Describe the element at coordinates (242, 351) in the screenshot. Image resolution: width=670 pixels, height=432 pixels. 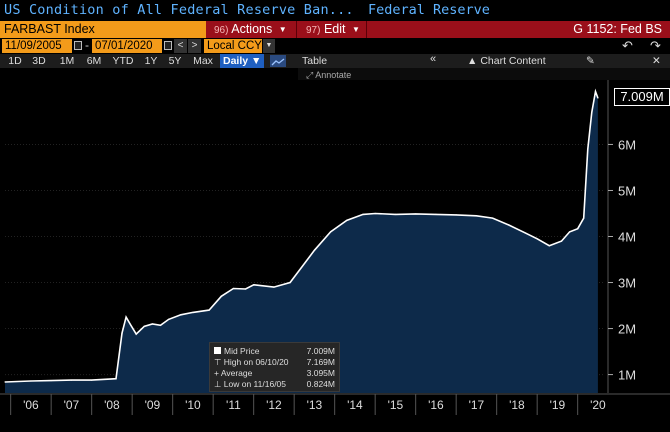
I see `legend-mid-label: Mid Price` at that location.